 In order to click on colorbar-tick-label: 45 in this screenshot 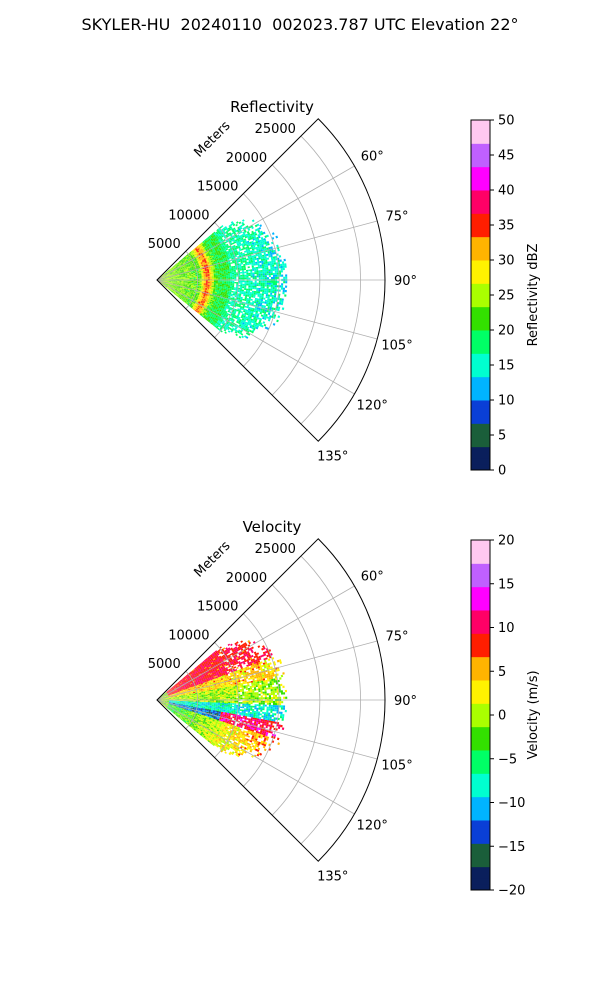, I will do `click(506, 156)`.